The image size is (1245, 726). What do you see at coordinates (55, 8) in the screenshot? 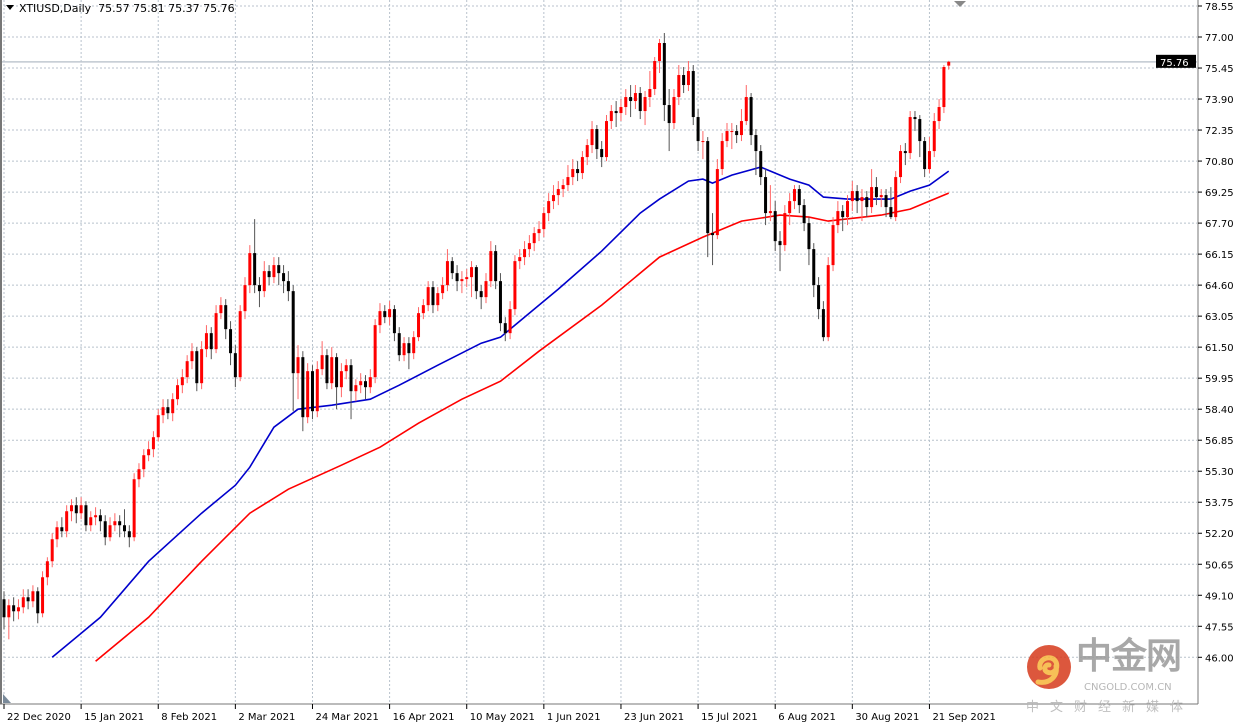
I see `symbol-timeframe: XTIUSD,Daily` at bounding box center [55, 8].